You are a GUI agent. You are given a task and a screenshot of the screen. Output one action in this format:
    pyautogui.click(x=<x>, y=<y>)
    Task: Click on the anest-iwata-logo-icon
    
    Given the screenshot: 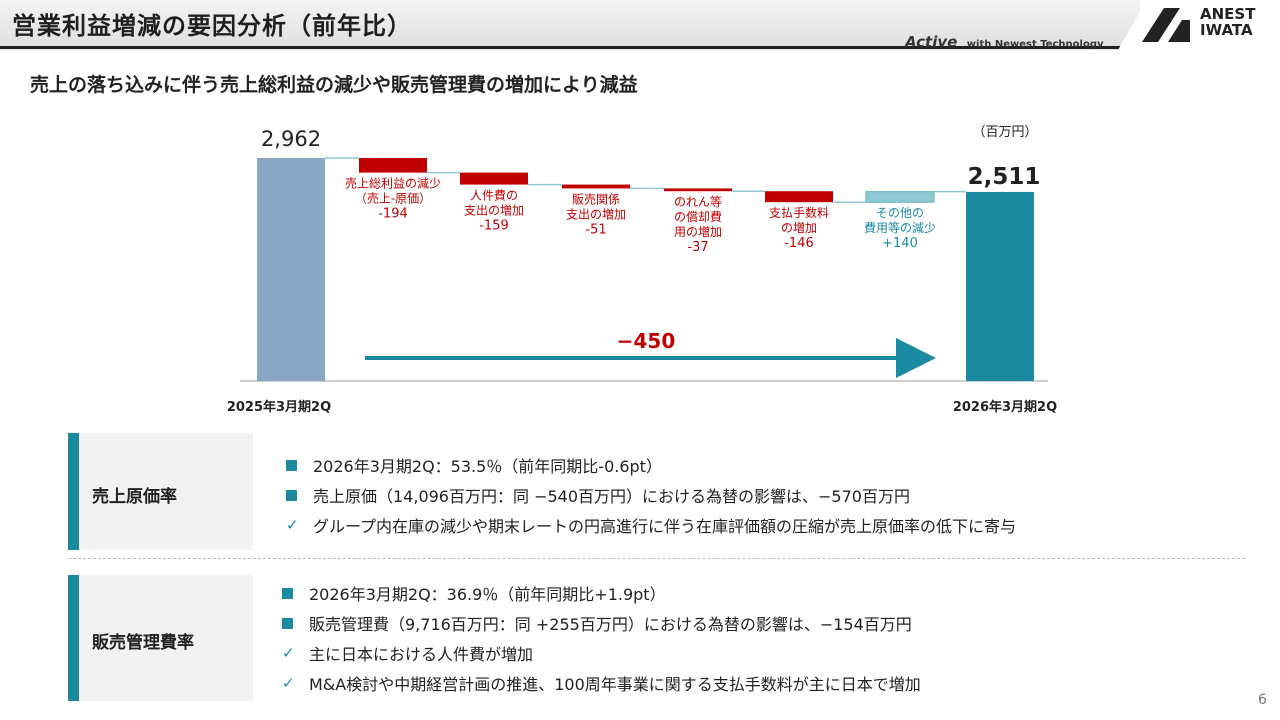 What is the action you would take?
    pyautogui.click(x=1166, y=25)
    